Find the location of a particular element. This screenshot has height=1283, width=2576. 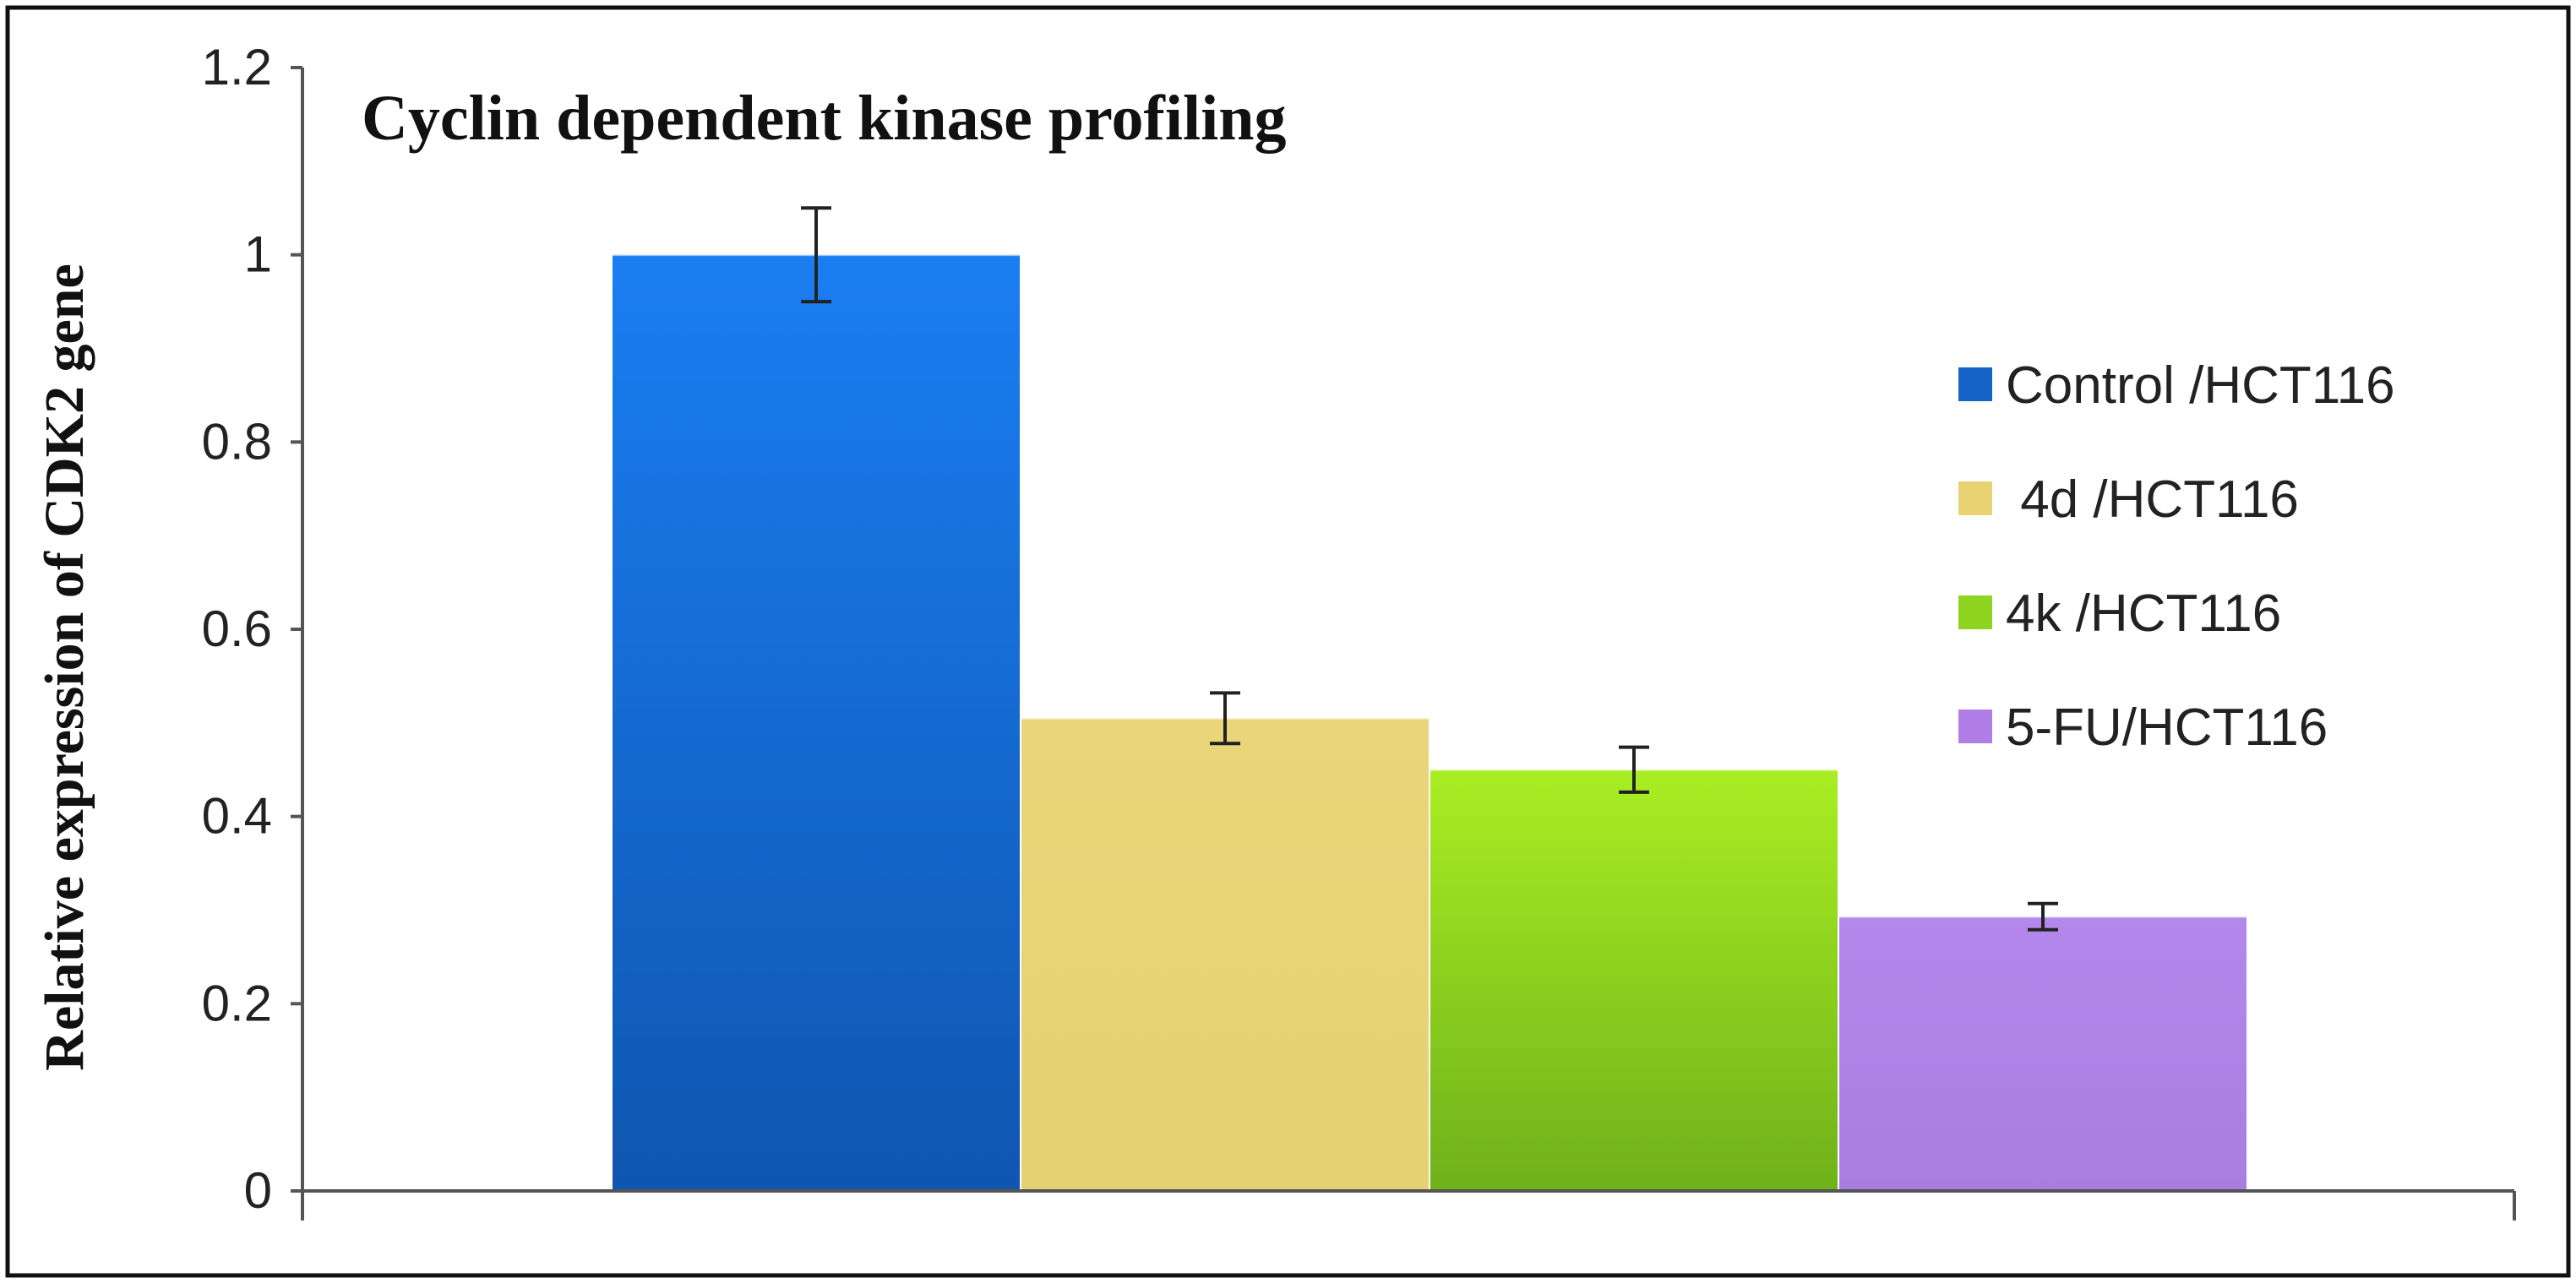

y-tick-label-1: 0.2 is located at coordinates (237, 1003).